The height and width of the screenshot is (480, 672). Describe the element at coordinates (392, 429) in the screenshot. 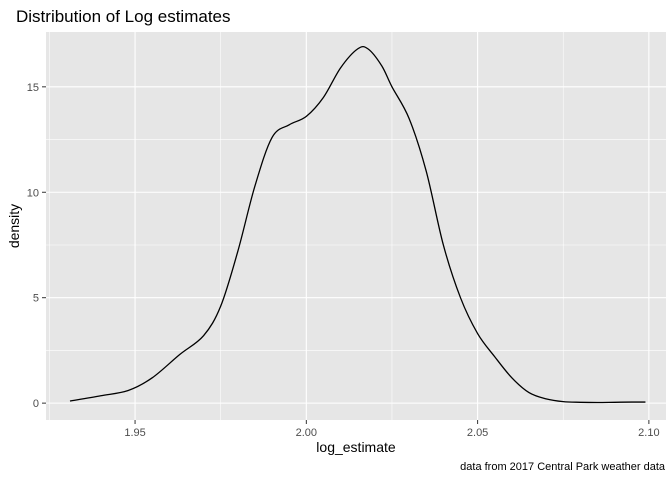

I see `x-axis: 1.95 2.00 2.05 2.10` at that location.